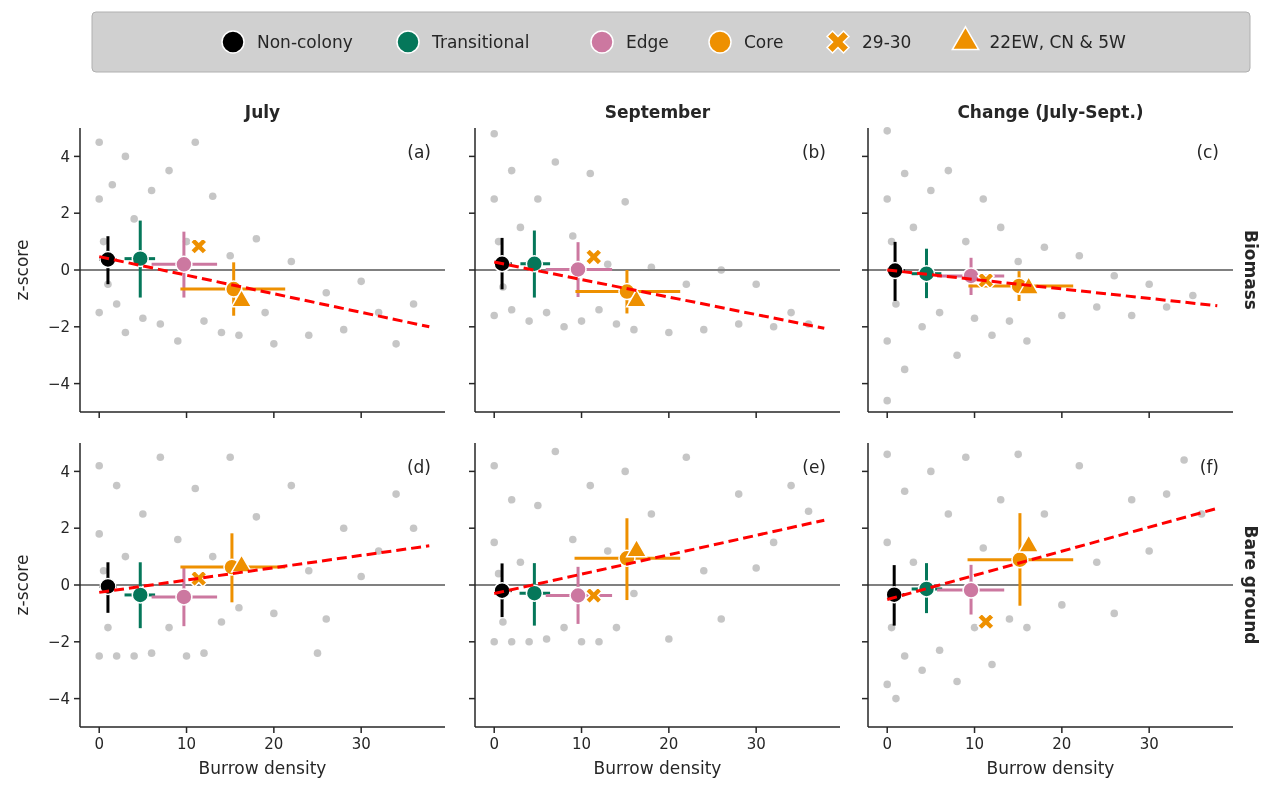  I want to click on annotation: (a), so click(419, 152).